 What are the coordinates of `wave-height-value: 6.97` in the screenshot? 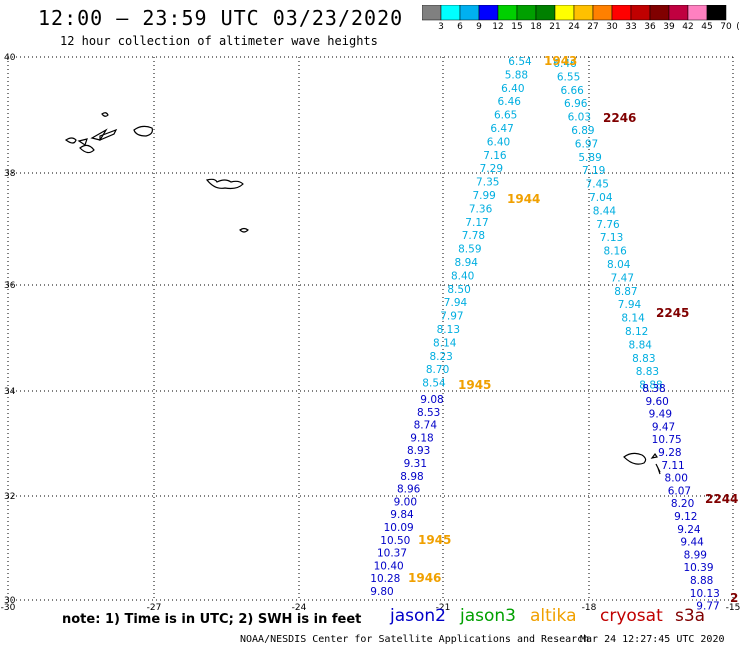 It's located at (586, 144).